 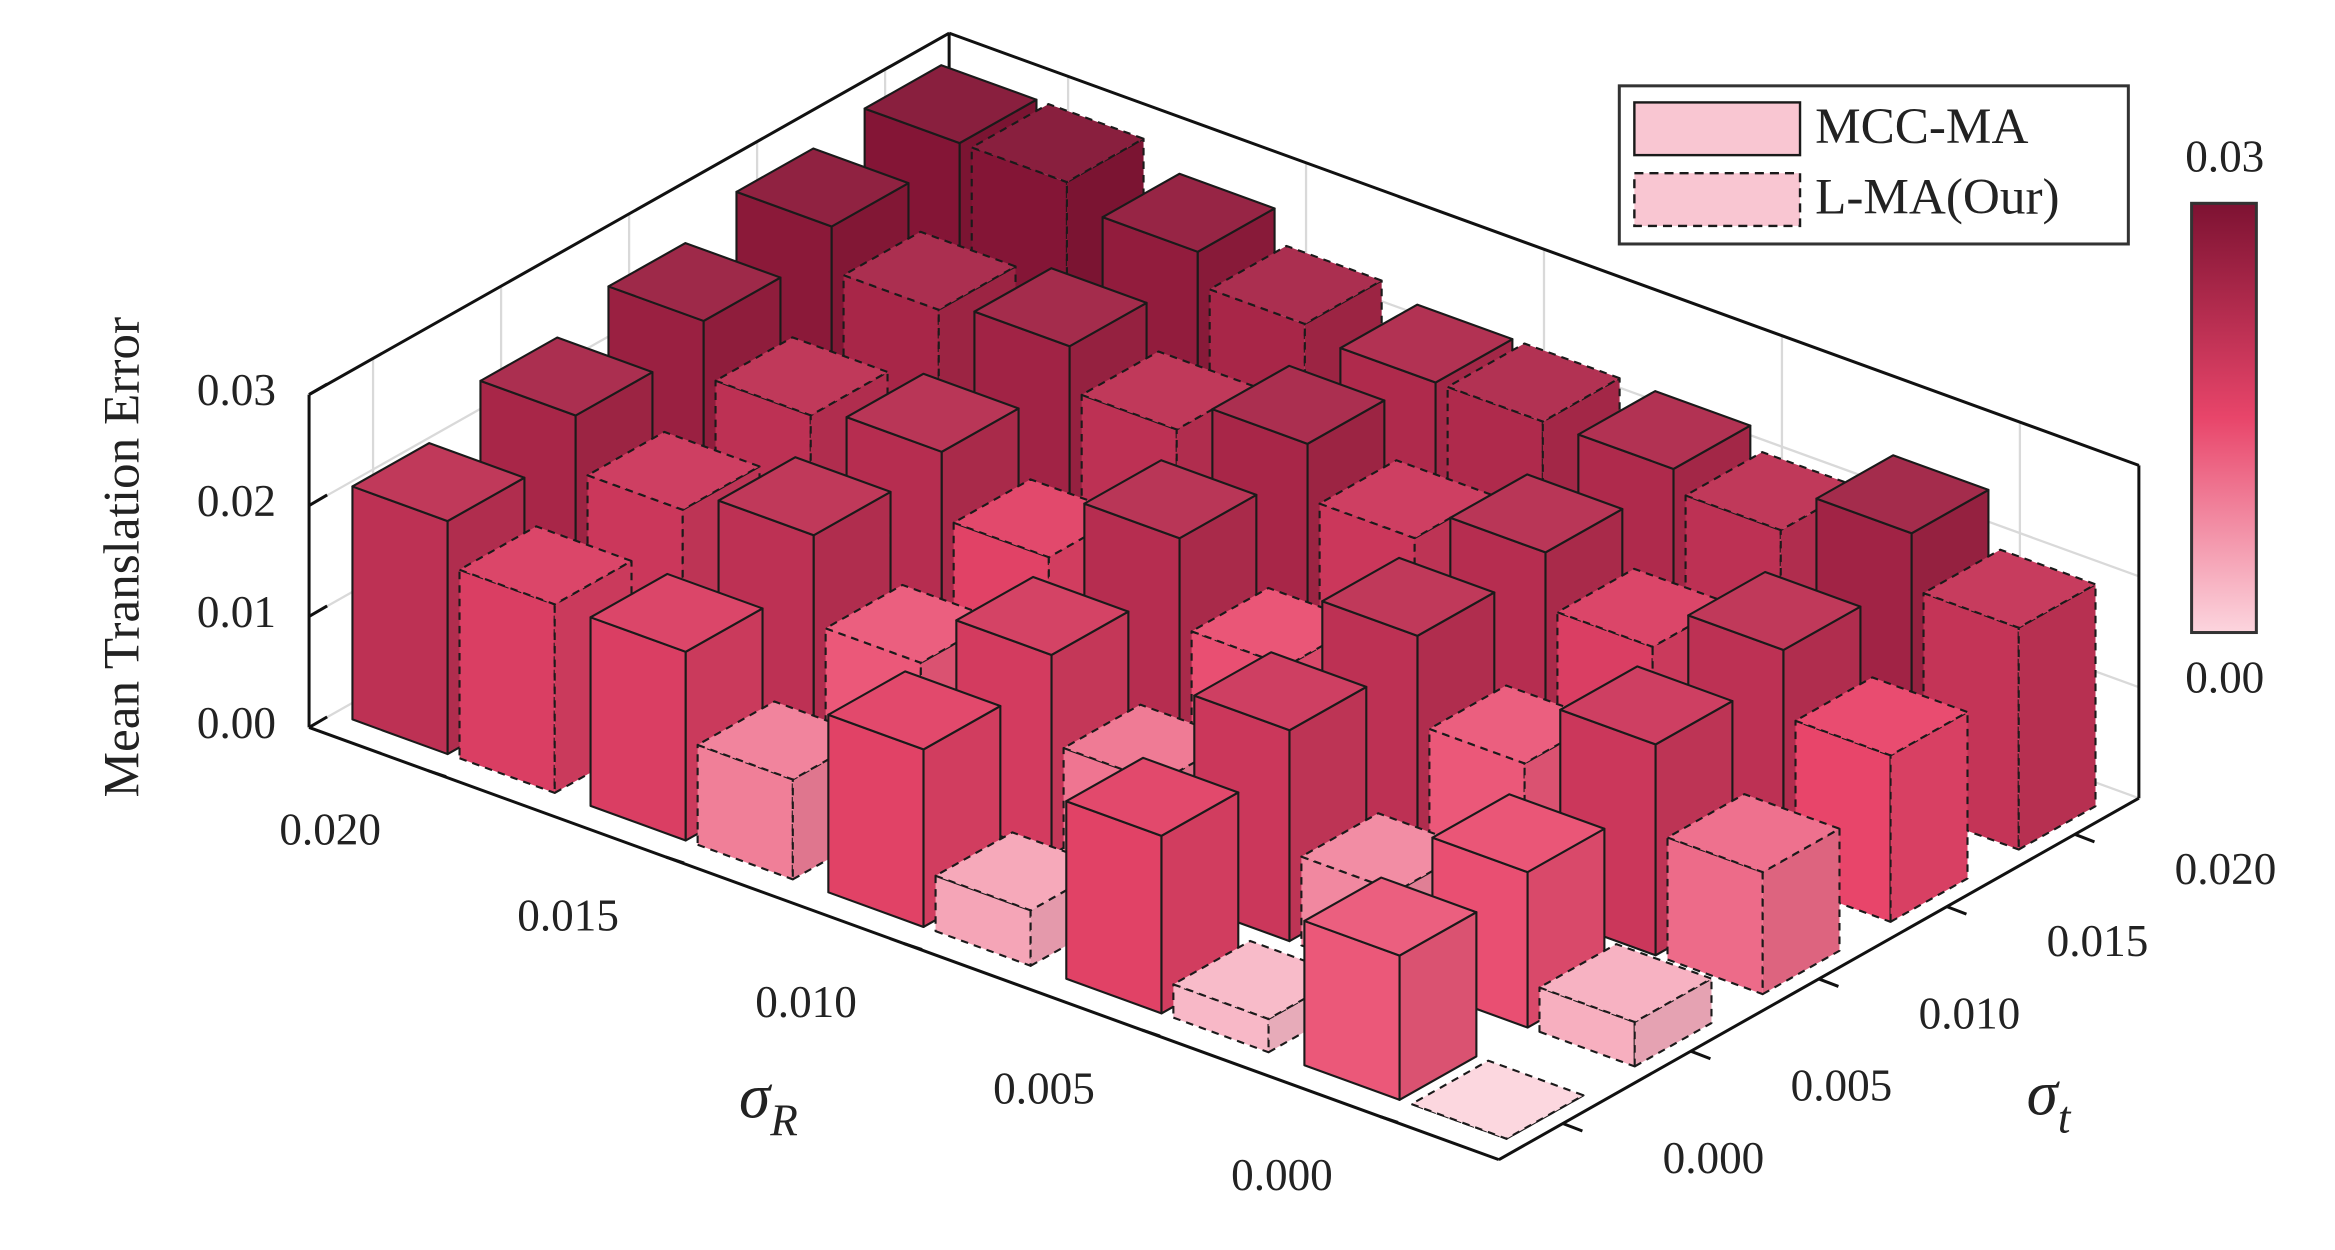 I want to click on z-tick-label: 0.03, so click(x=236, y=390).